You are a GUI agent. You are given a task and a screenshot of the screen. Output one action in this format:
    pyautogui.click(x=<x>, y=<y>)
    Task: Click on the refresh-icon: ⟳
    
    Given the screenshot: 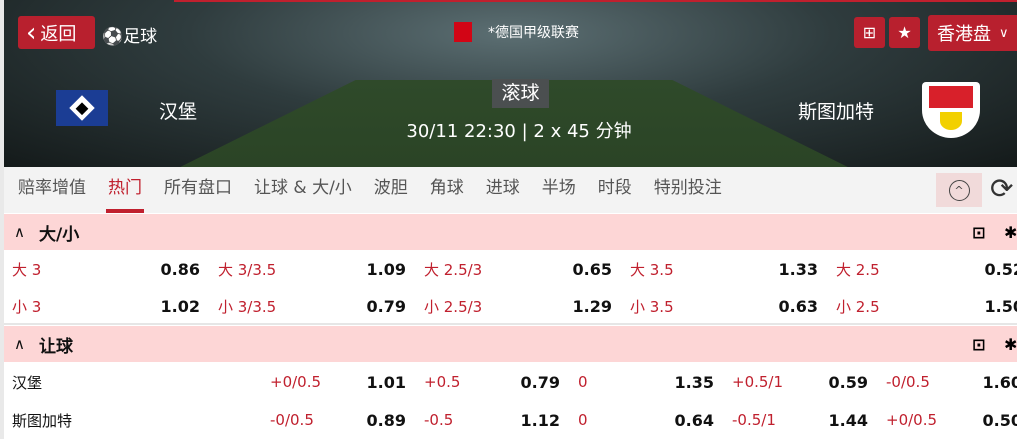 What is the action you would take?
    pyautogui.click(x=1002, y=188)
    